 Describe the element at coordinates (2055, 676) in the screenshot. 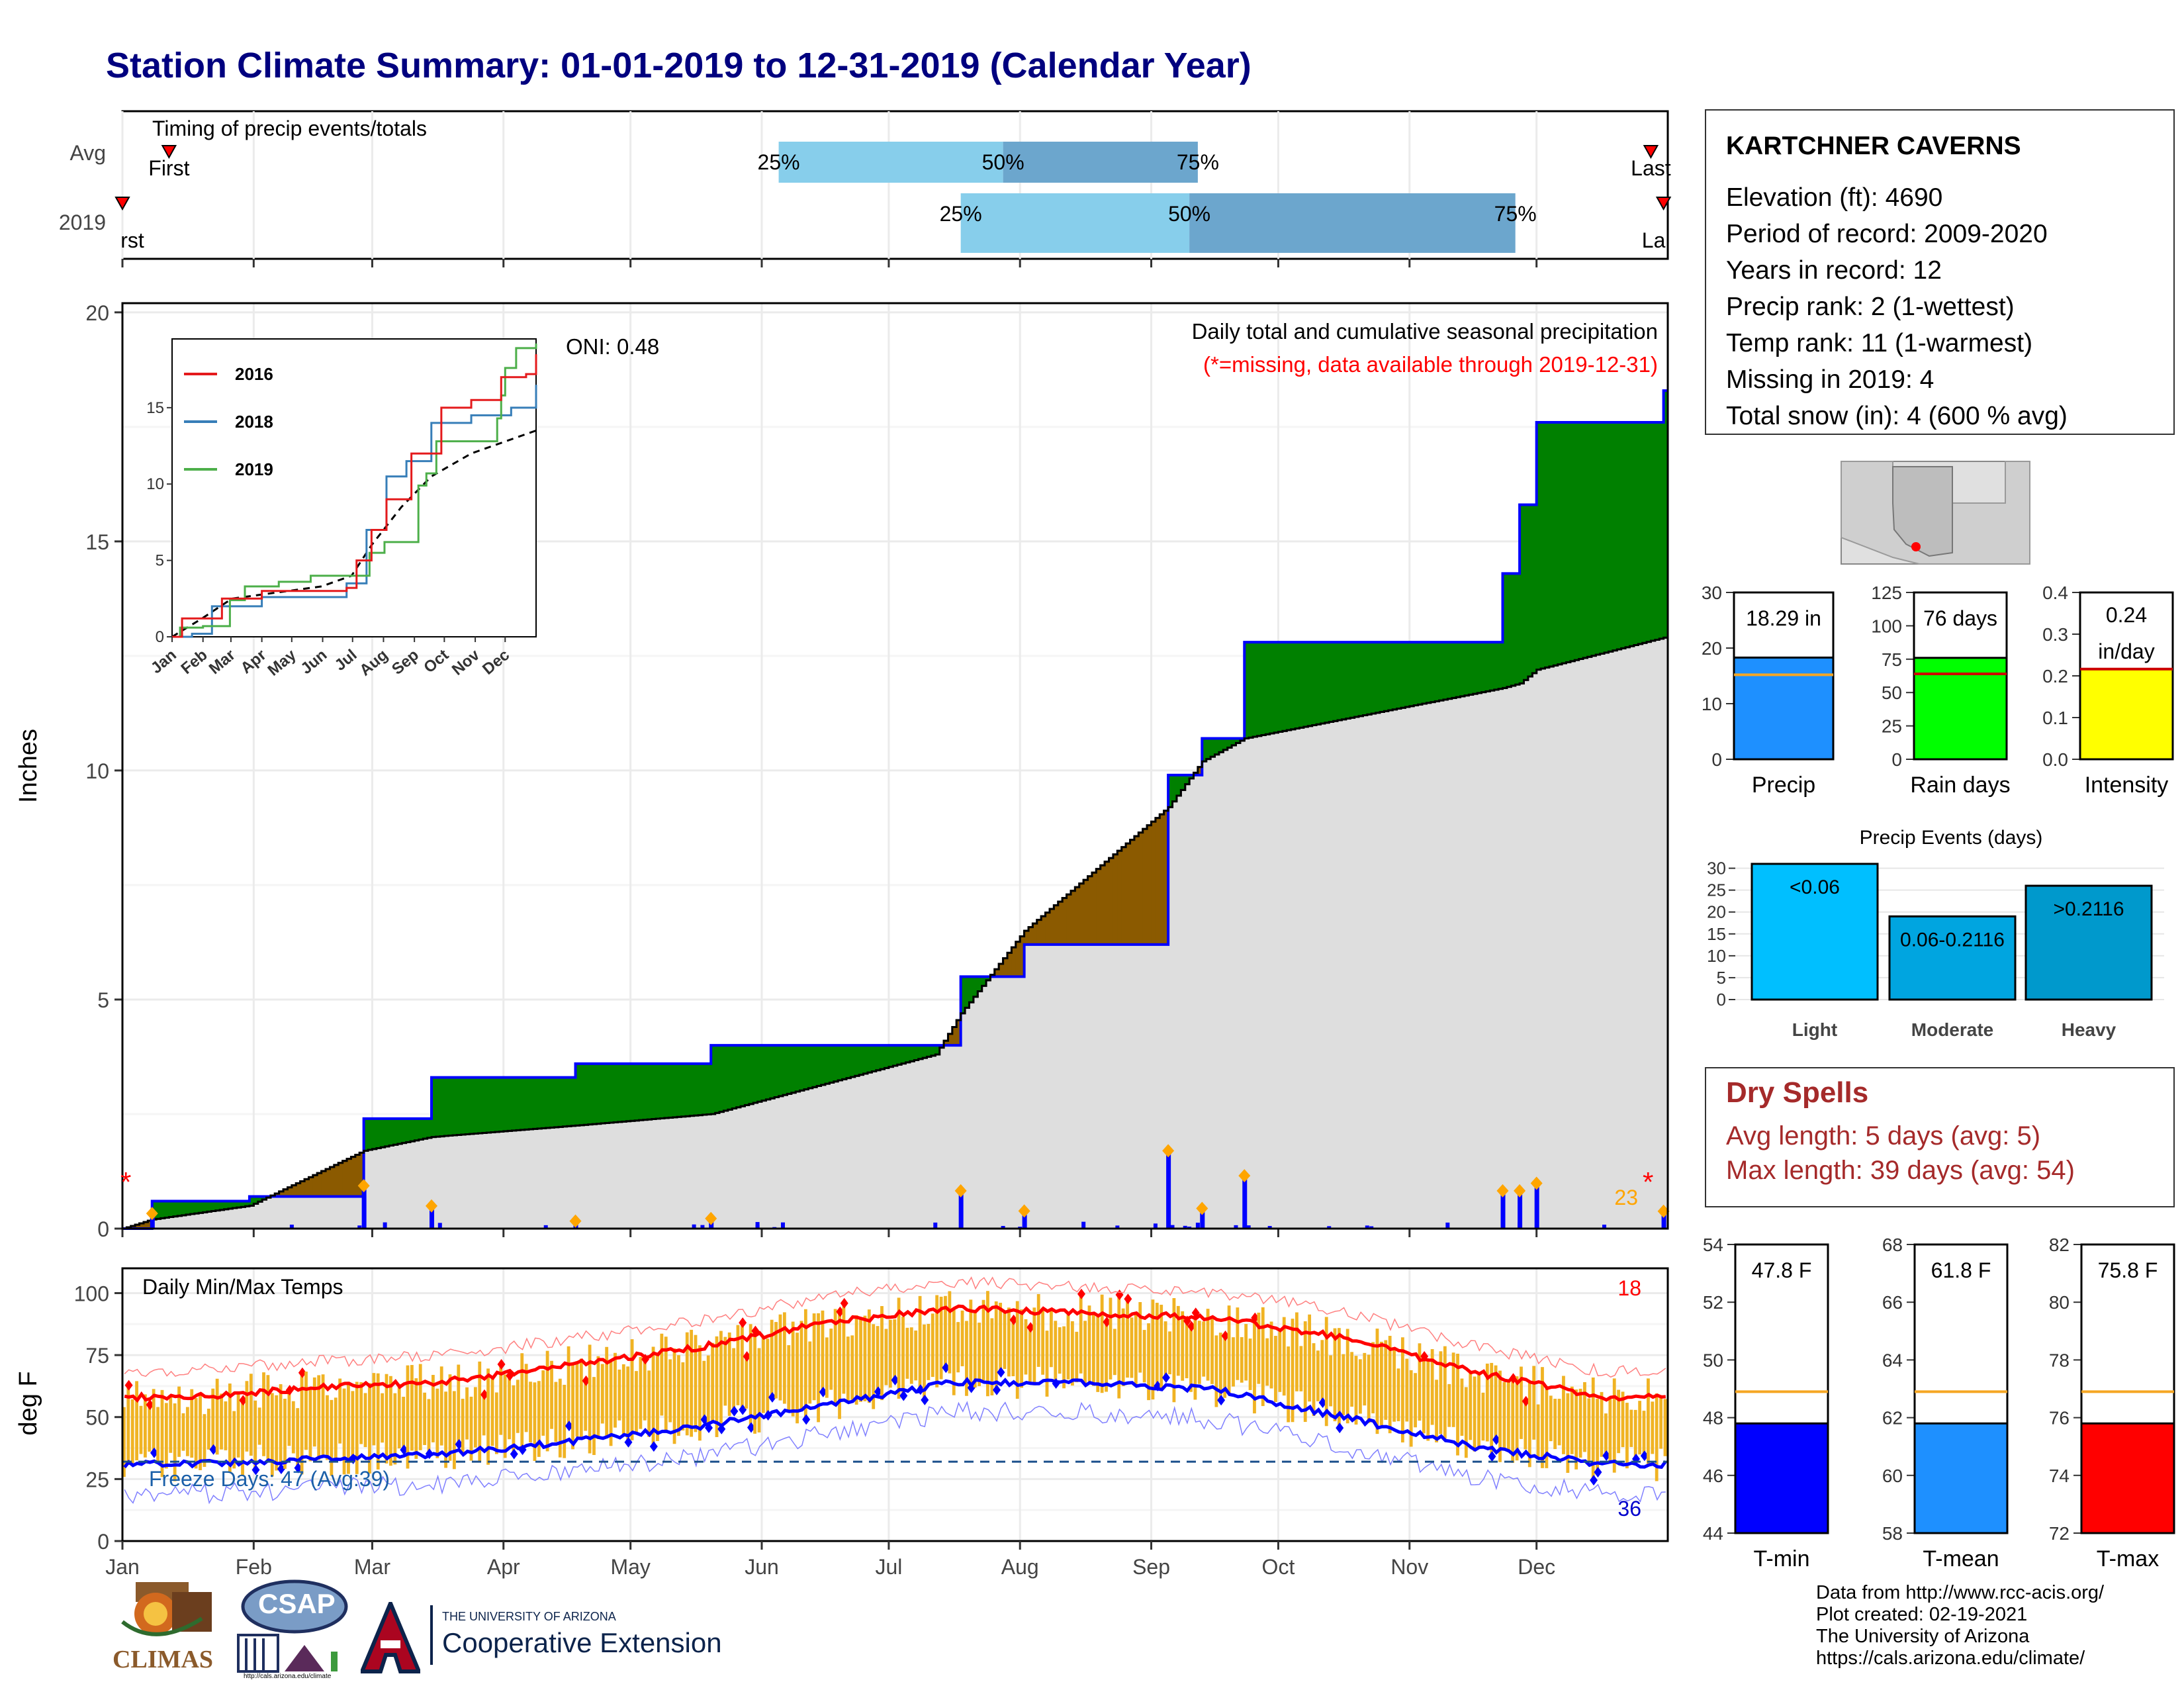

I see `intensity-ytick-label: 0.2` at that location.